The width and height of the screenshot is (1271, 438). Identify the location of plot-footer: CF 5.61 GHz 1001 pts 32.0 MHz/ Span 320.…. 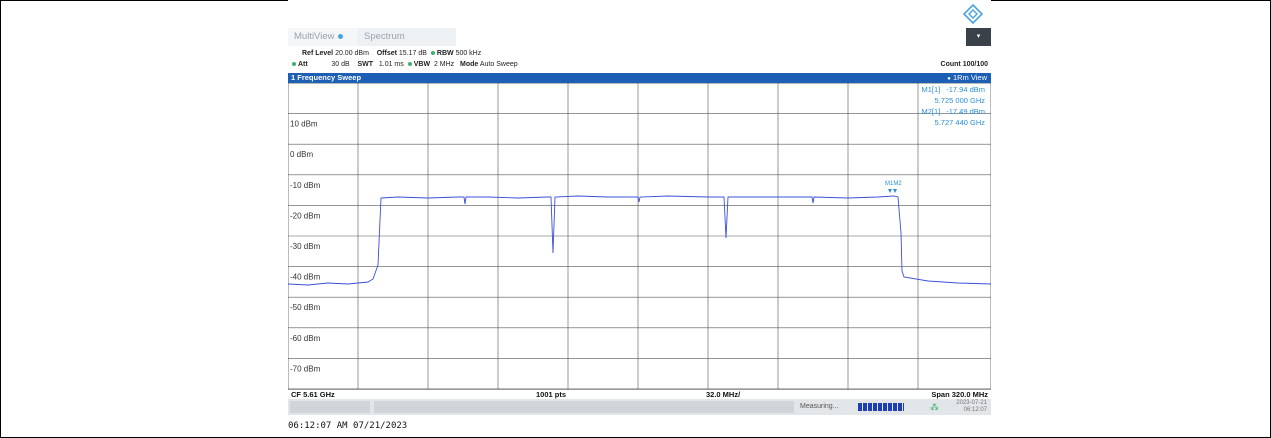
(639, 394).